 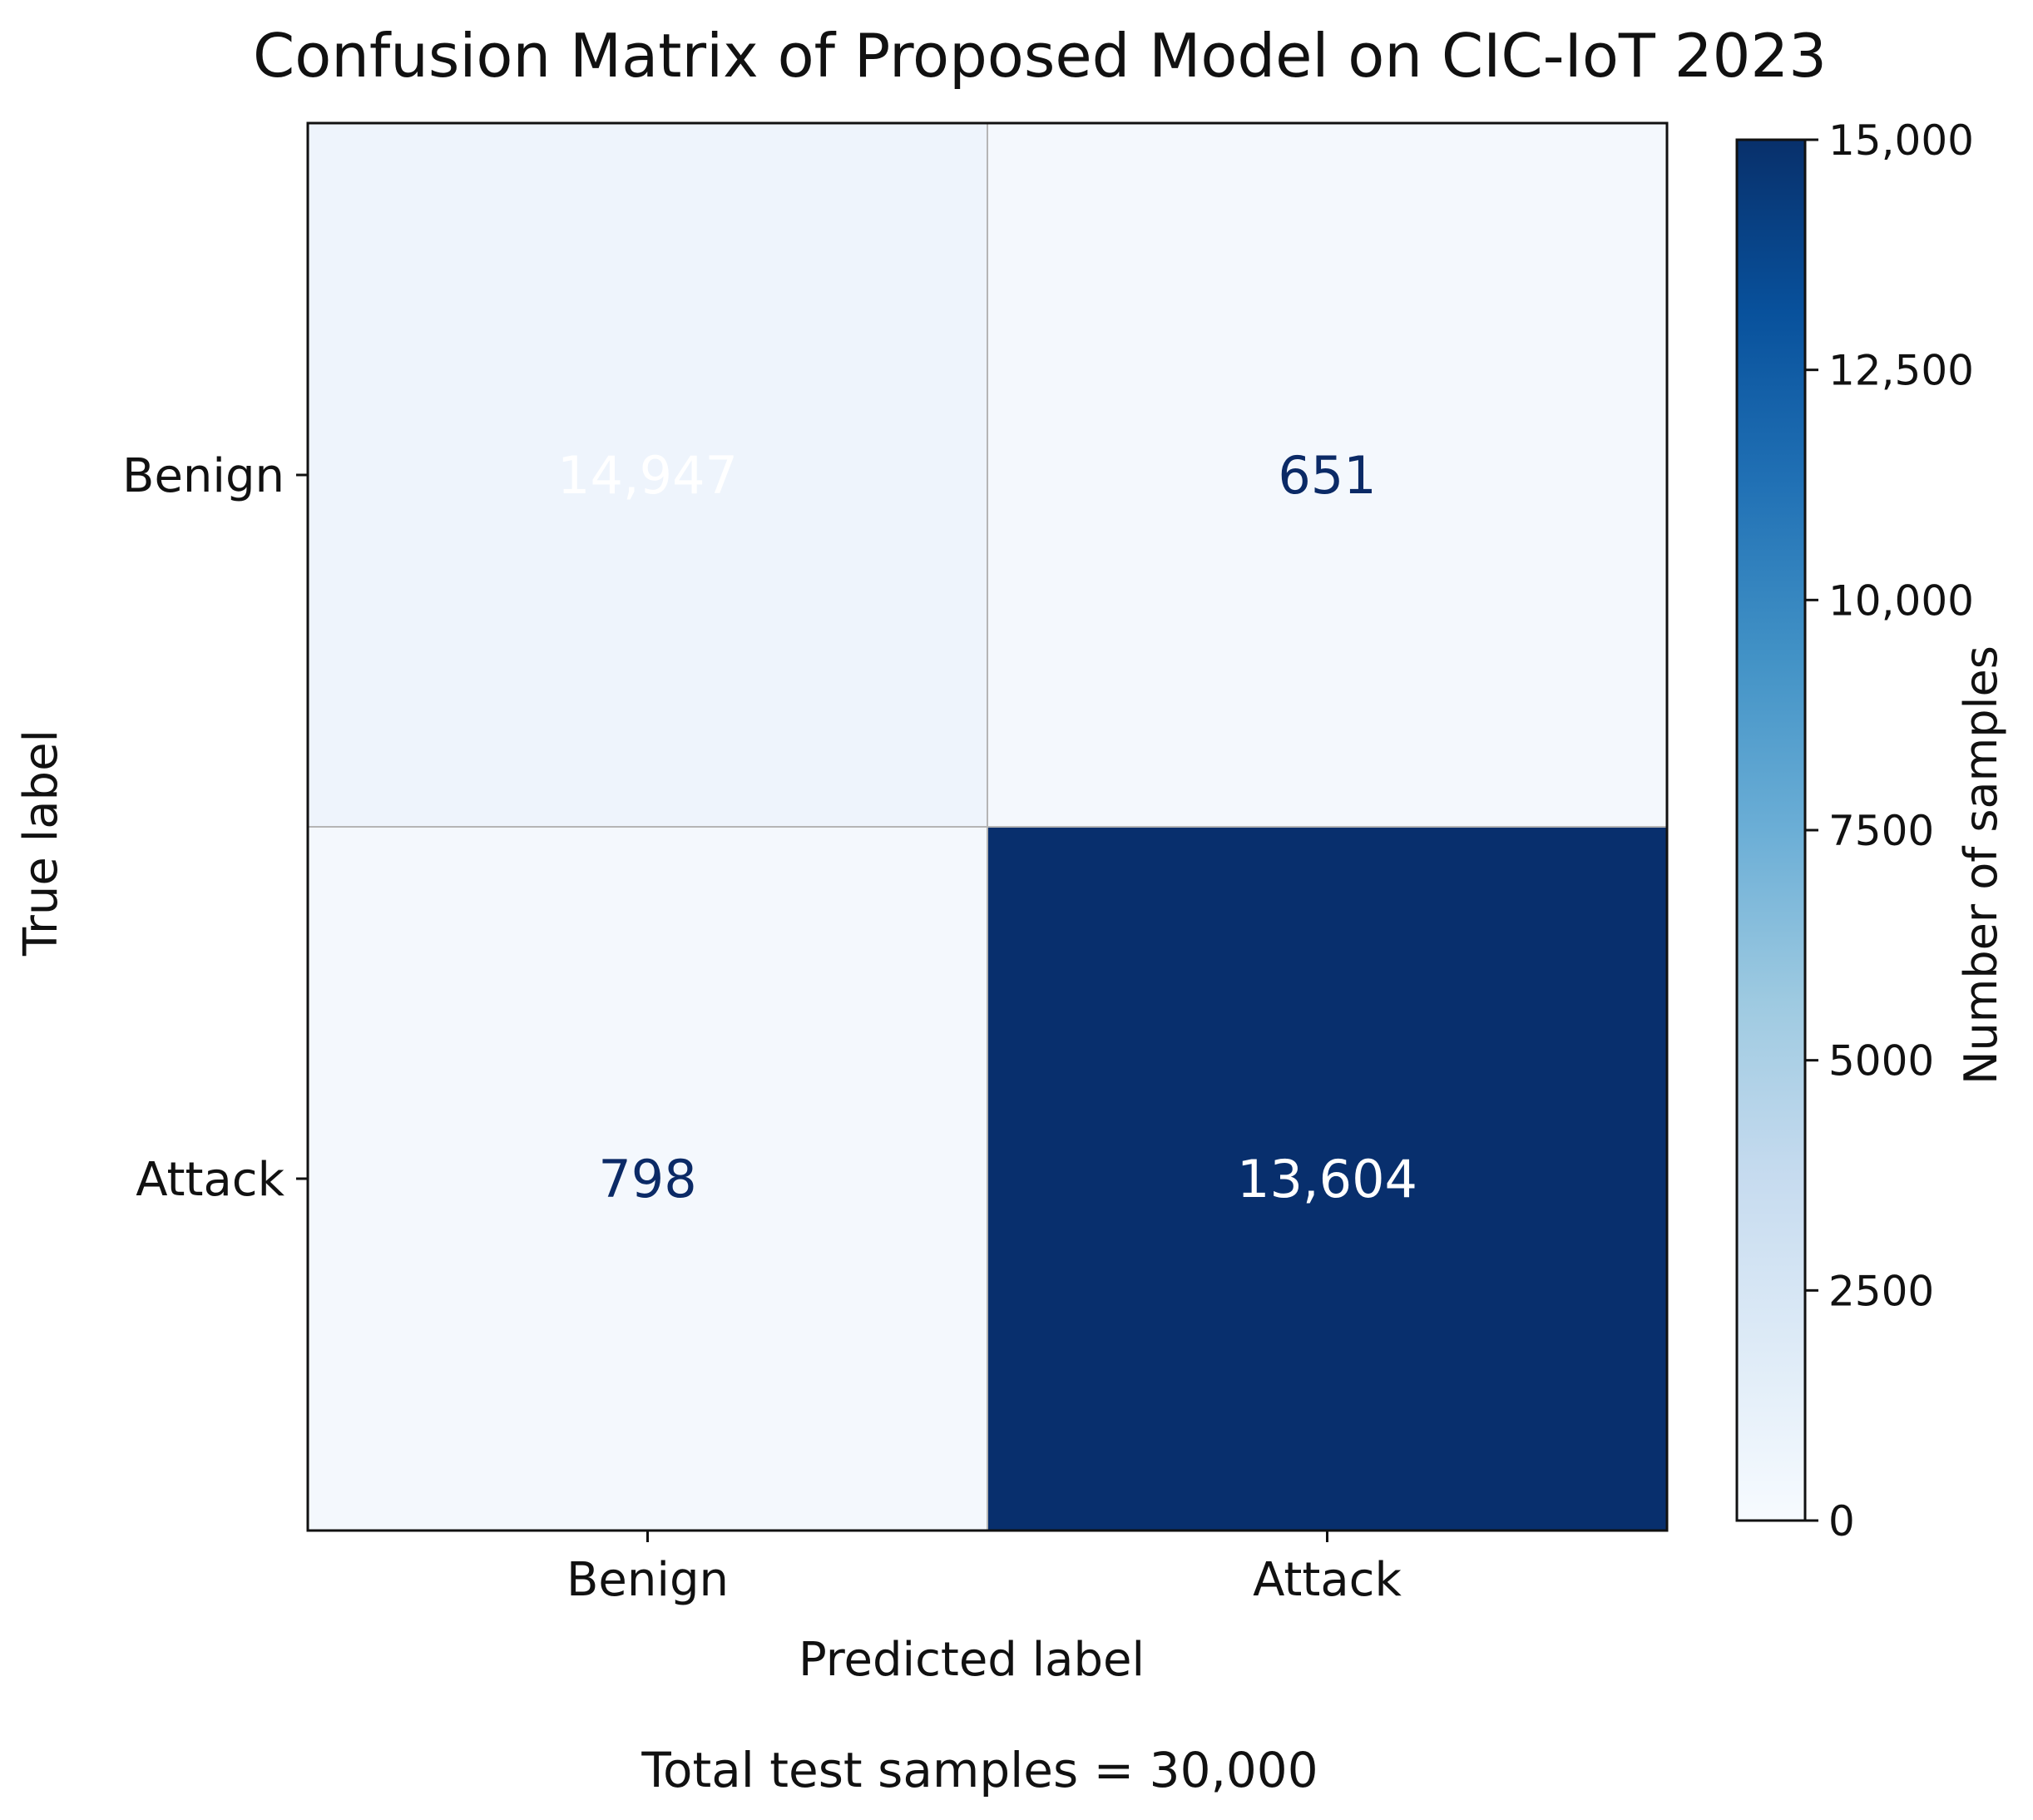 What do you see at coordinates (1901, 140) in the screenshot?
I see `colorbar-tick-label: 15,000` at bounding box center [1901, 140].